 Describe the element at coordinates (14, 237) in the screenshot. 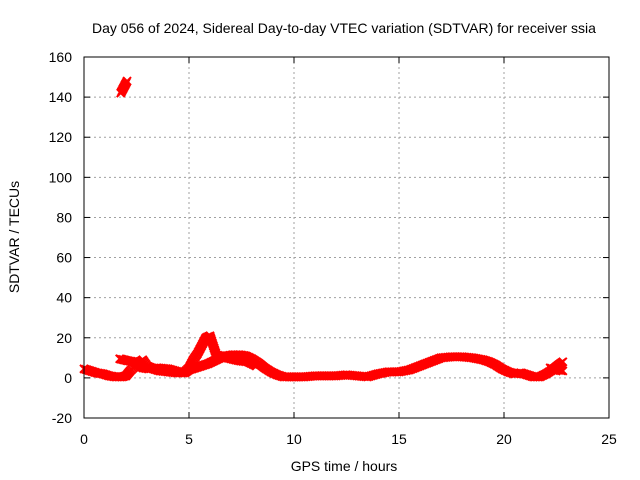

I see `y-axis-label: SDTVAR / TECUs` at that location.